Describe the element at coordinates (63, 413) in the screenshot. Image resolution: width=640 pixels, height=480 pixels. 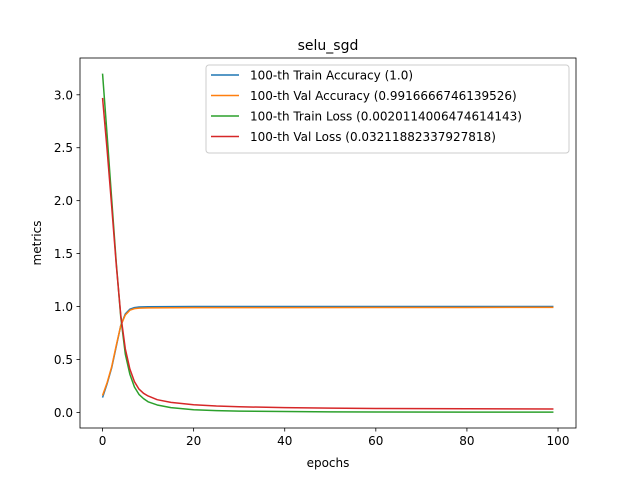
I see `y-tick-label: 0.0` at that location.